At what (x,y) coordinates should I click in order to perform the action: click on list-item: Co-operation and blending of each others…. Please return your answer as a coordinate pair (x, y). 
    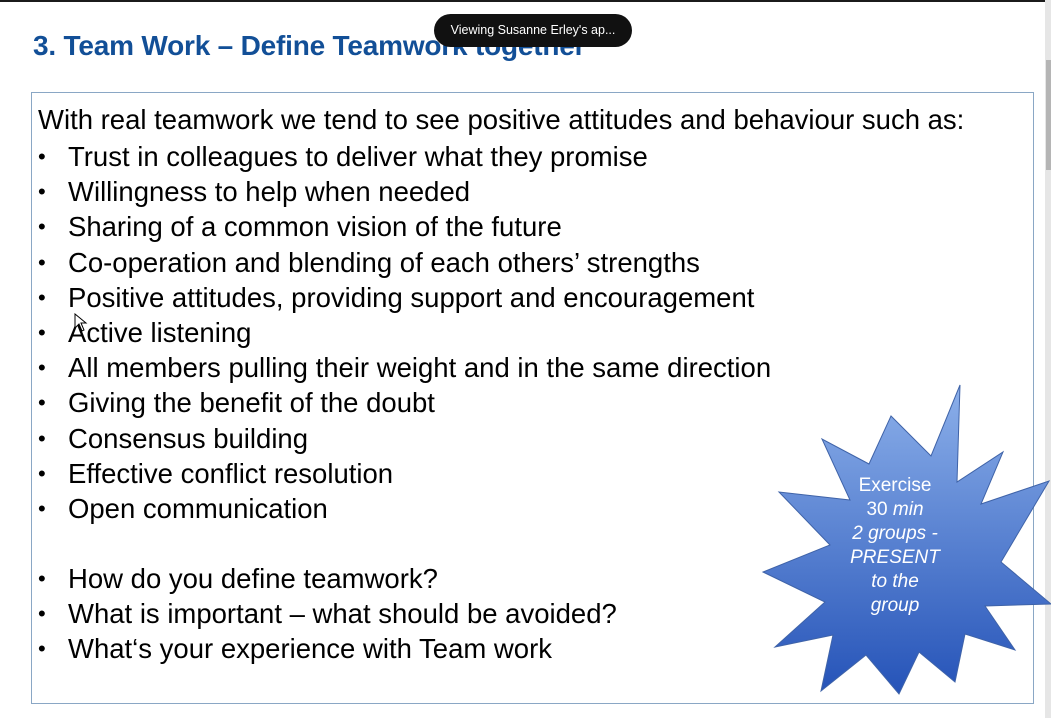
    Looking at the image, I should click on (404, 262).